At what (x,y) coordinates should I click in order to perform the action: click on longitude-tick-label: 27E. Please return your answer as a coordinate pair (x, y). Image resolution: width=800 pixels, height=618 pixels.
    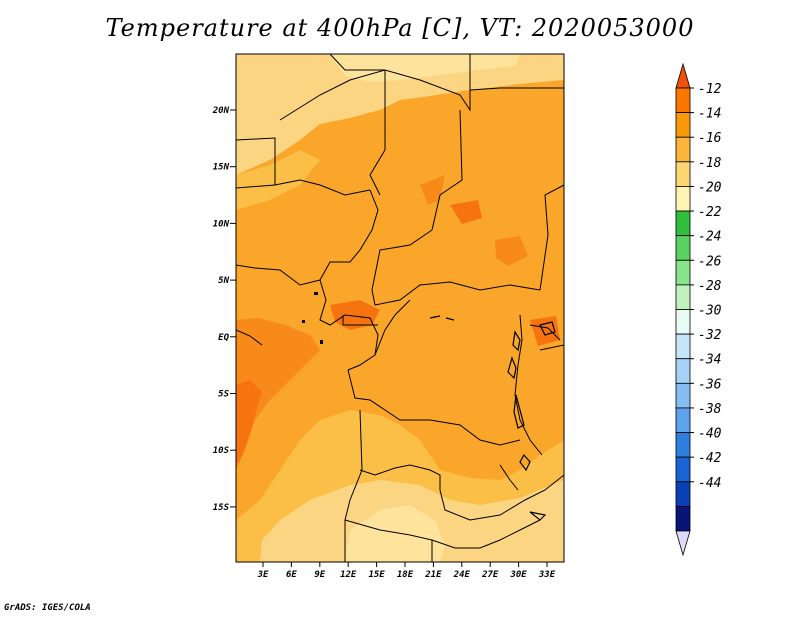
    Looking at the image, I should click on (490, 575).